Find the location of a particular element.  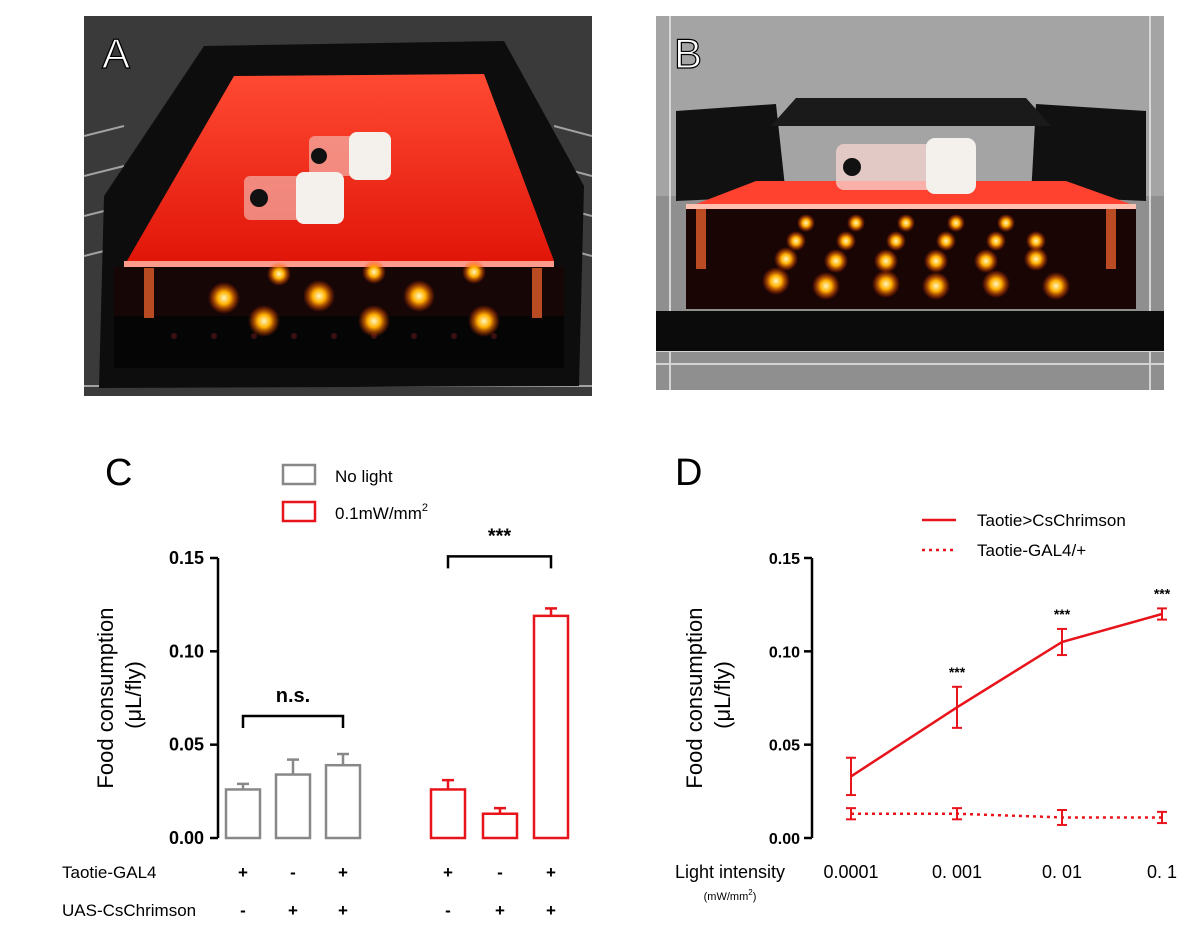

panel-label-a: A is located at coordinates (116, 53).